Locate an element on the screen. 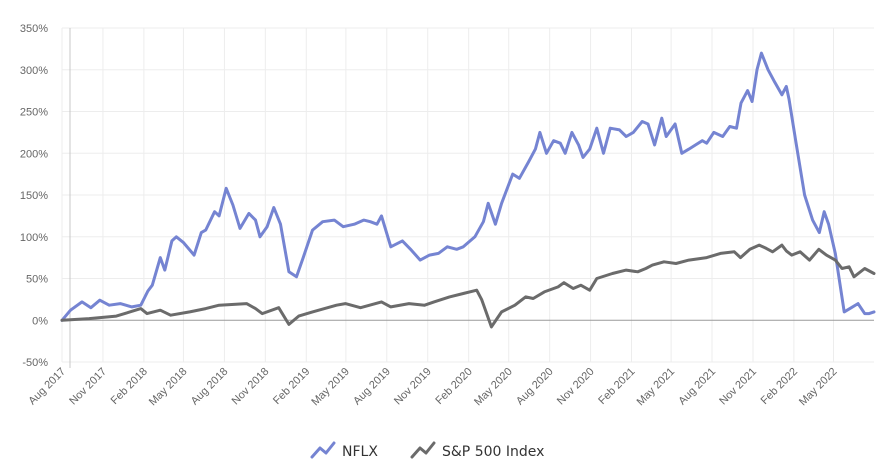 The width and height of the screenshot is (895, 470). x-tick-label: May 2022 is located at coordinates (818, 387).